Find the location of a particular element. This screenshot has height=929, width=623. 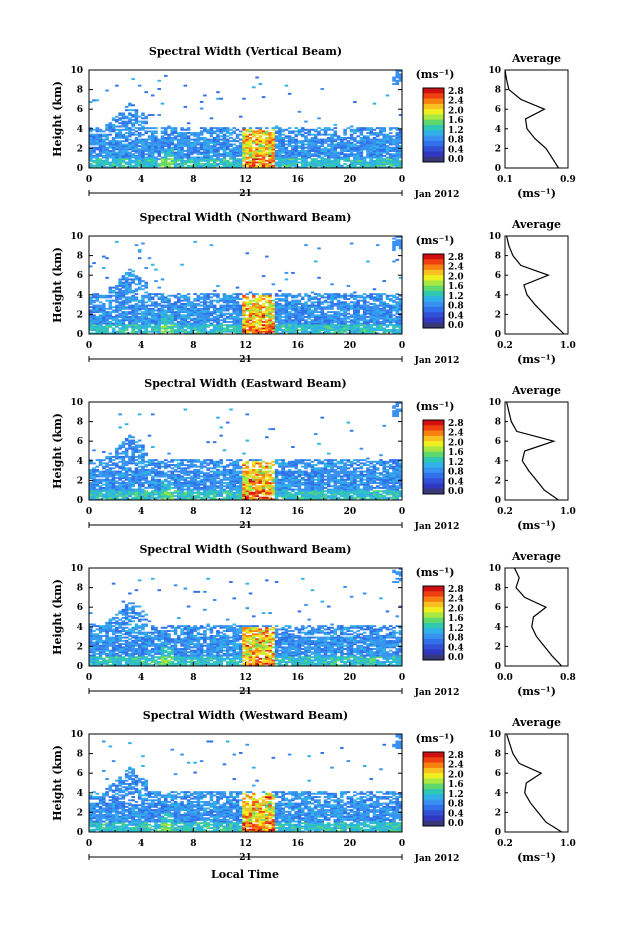

colorbar-swatch is located at coordinates (433, 325).